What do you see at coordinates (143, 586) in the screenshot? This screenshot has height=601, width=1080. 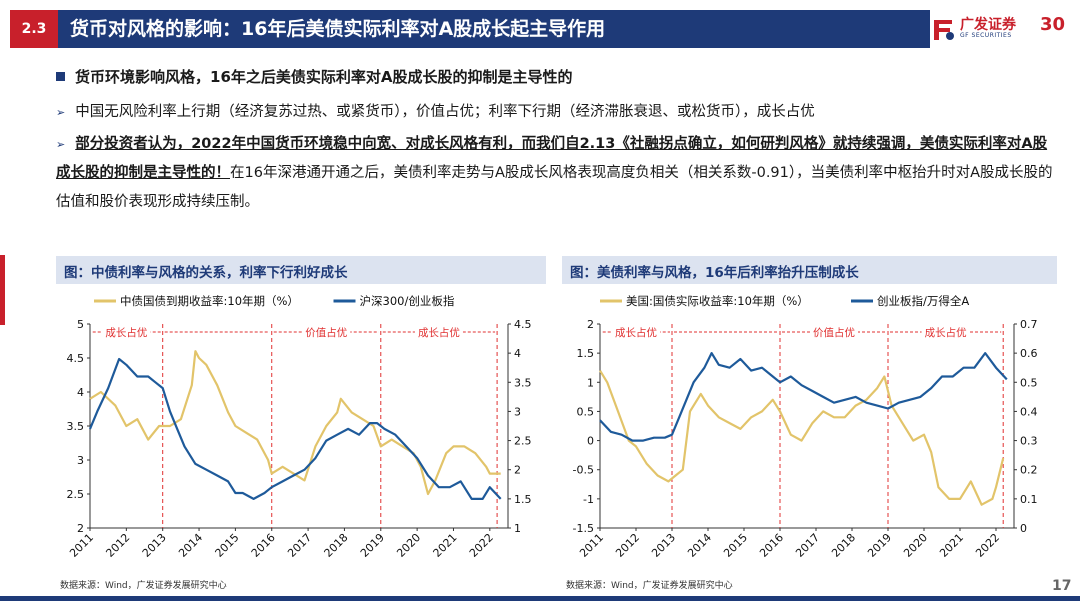 I see `left-source: 数据来源：Wind，广发证券发展研究中心` at bounding box center [143, 586].